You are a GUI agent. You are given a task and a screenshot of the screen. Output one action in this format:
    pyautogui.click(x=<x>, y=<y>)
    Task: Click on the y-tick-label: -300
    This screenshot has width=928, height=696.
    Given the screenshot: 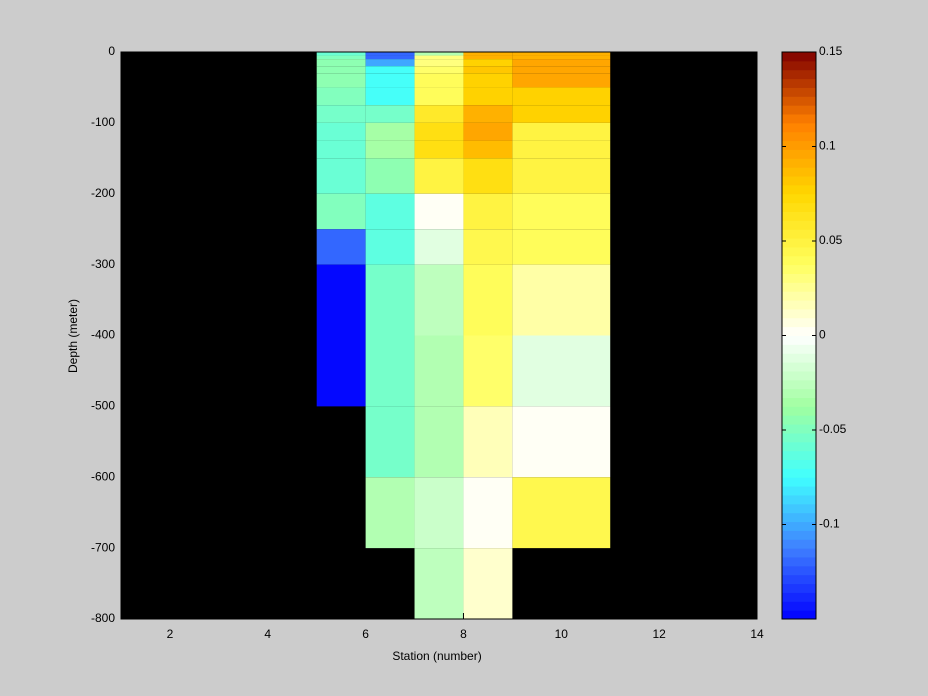 What is the action you would take?
    pyautogui.click(x=103, y=264)
    